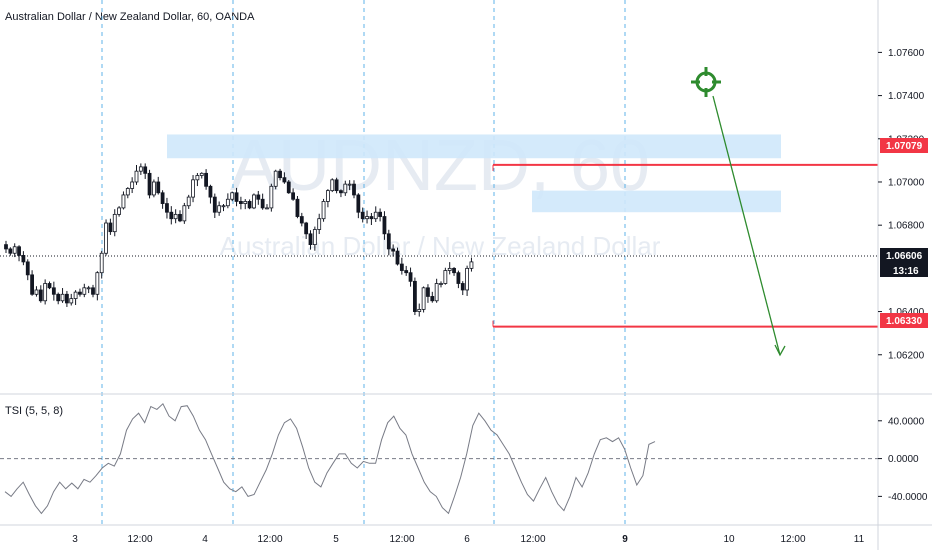  I want to click on indicator-tick-label: -40.0000, so click(908, 497).